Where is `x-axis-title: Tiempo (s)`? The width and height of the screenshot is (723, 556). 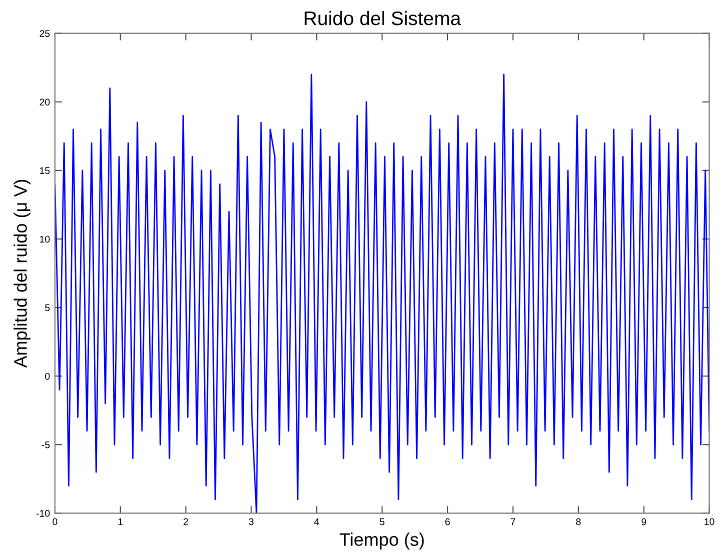 x-axis-title: Tiempo (s) is located at coordinates (382, 541).